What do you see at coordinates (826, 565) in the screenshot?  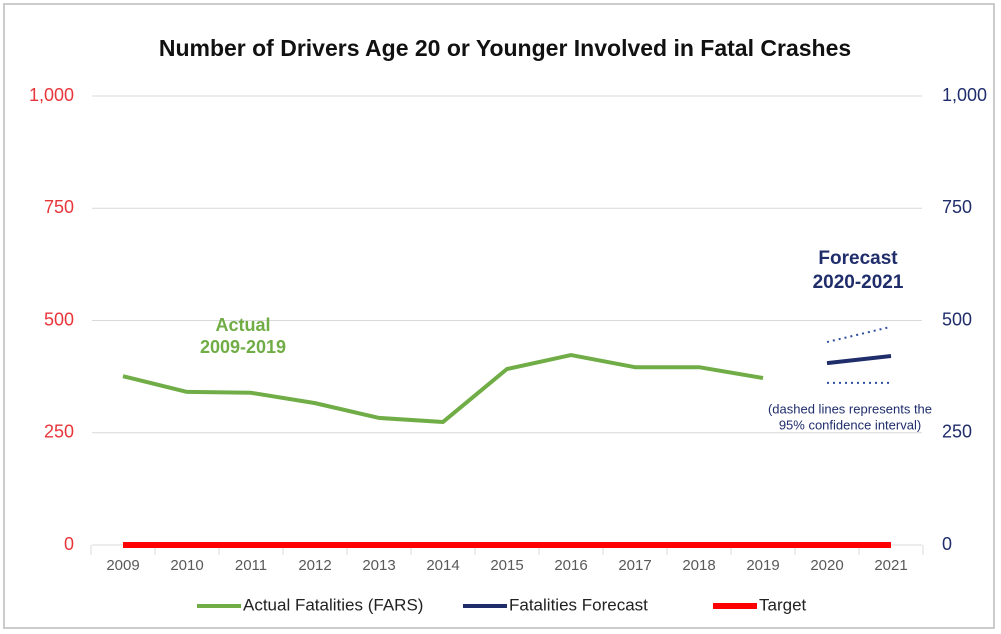 I see `x-tick-label: 2020` at bounding box center [826, 565].